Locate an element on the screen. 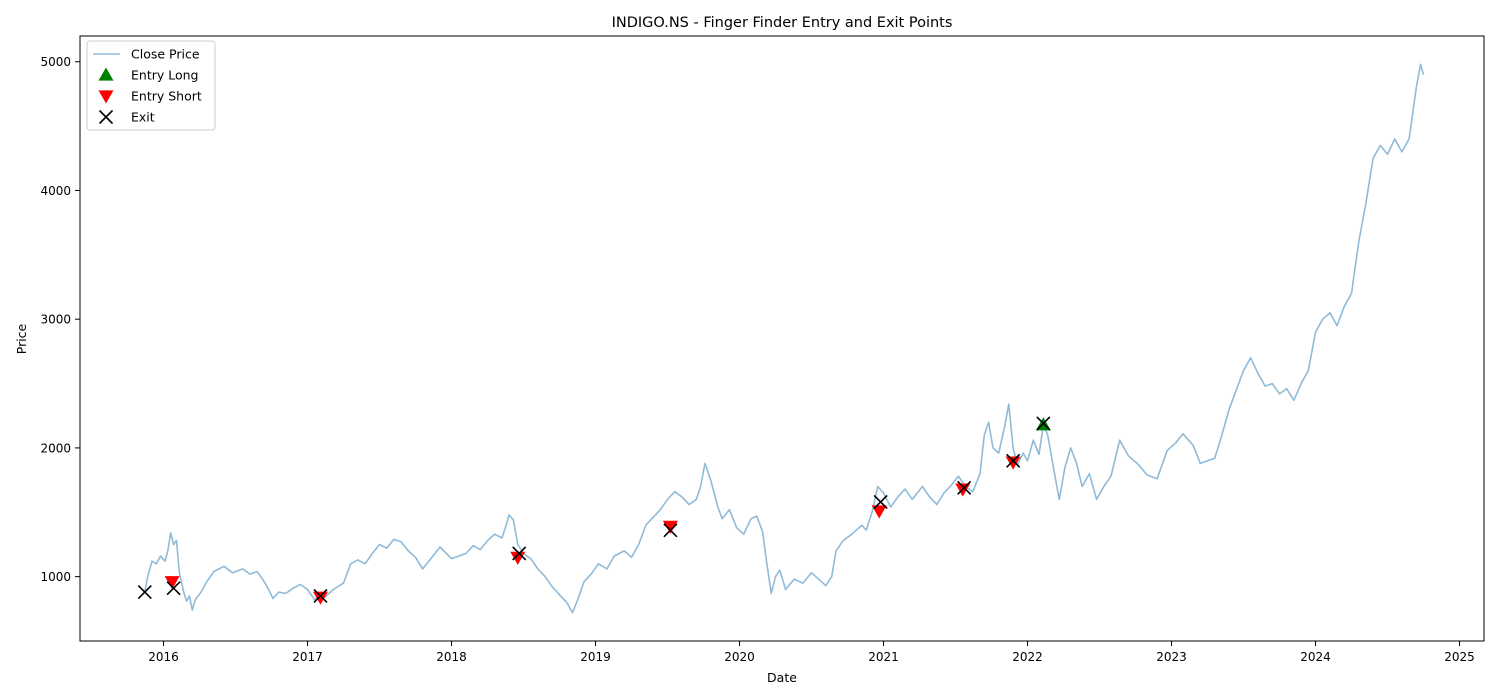 The image size is (1500, 700). legend-label: Entry Short is located at coordinates (166, 96).